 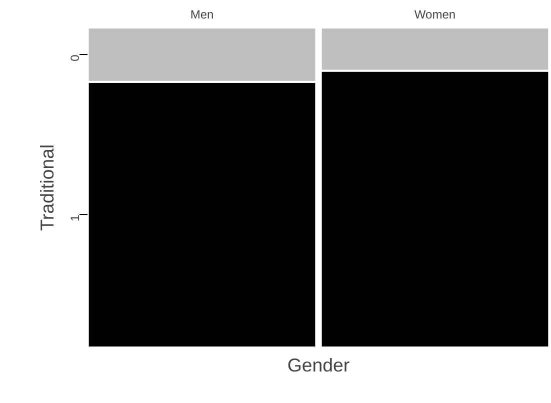 What do you see at coordinates (75, 218) in the screenshot?
I see `text: 1` at bounding box center [75, 218].